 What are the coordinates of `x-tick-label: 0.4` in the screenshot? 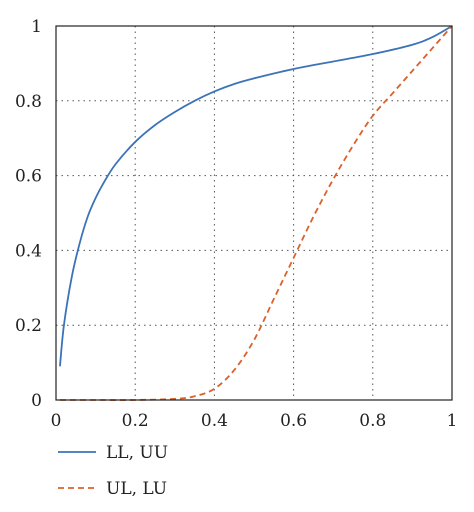 It's located at (214, 421).